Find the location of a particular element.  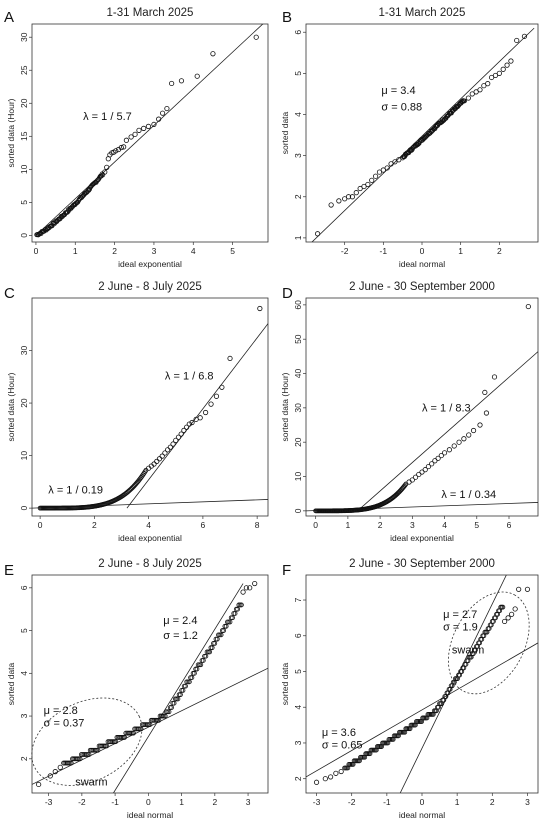

panel-label: D is located at coordinates (287, 293).